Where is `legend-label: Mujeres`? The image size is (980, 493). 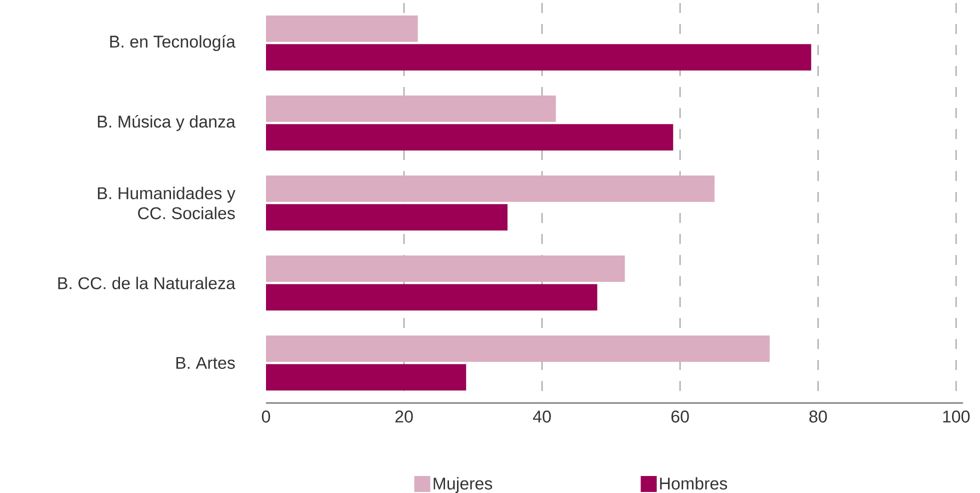 legend-label: Mujeres is located at coordinates (463, 485).